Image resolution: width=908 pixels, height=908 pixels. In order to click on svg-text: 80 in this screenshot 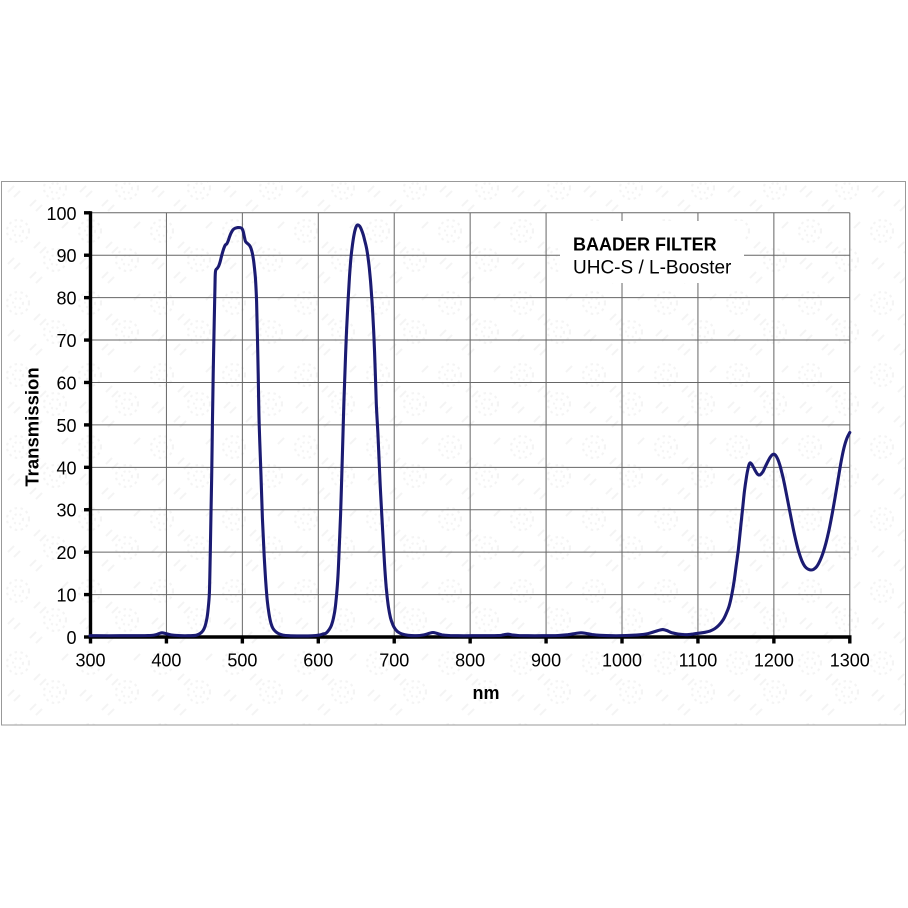, I will do `click(66, 299)`.